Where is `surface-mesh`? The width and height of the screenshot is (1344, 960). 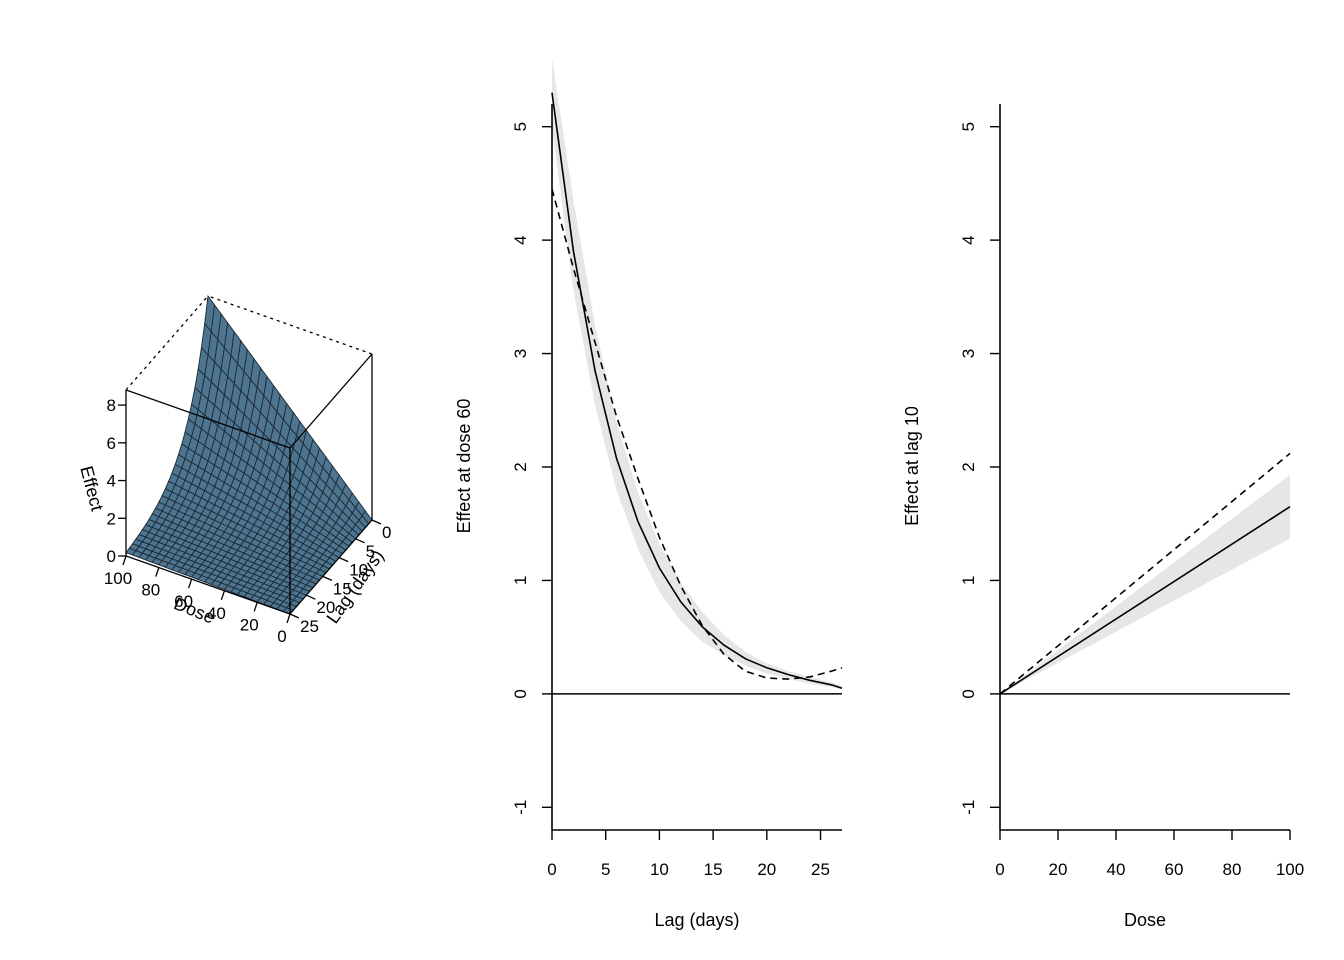
surface-mesh is located at coordinates (249, 454).